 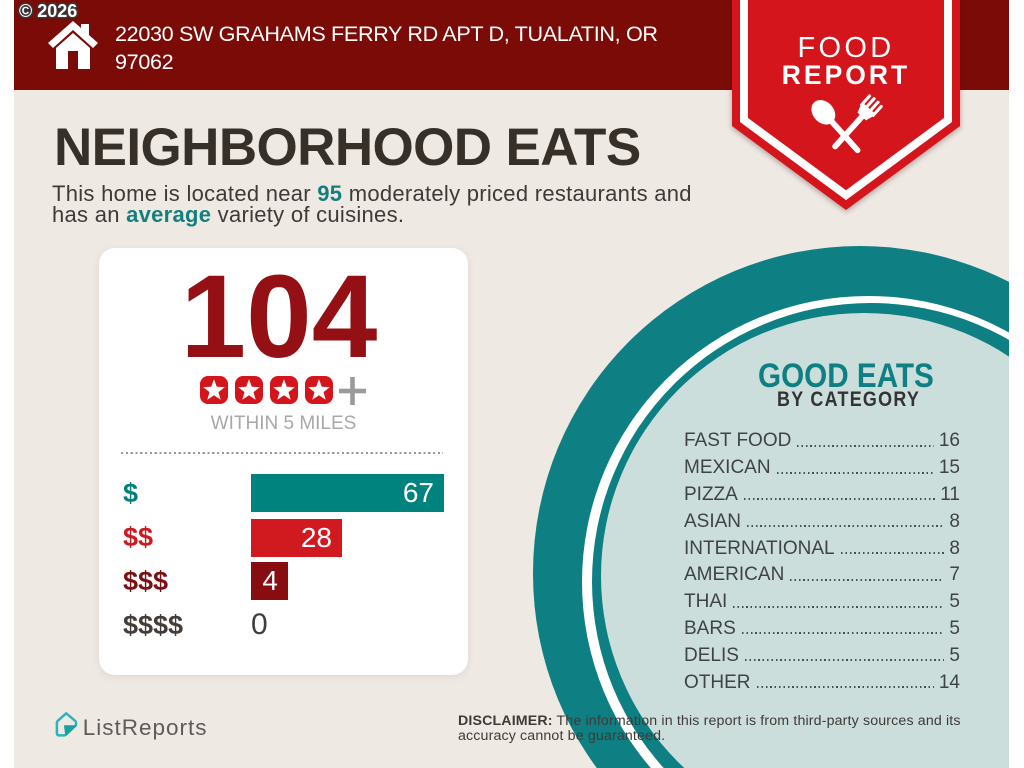 I want to click on svg-text: FOOD, so click(x=846, y=48).